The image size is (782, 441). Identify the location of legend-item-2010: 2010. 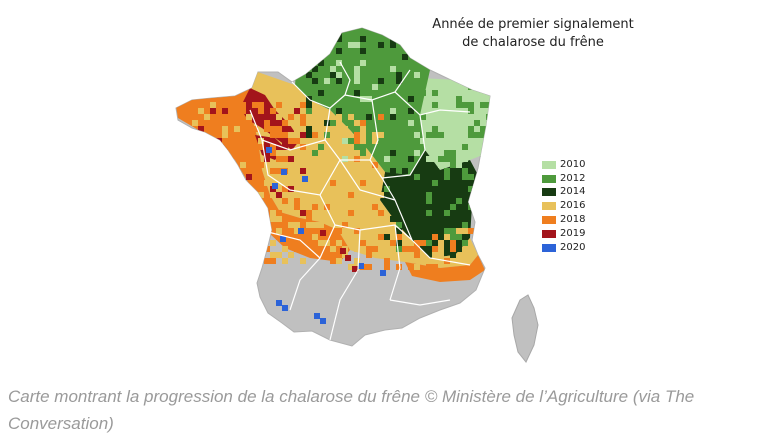
(582, 165).